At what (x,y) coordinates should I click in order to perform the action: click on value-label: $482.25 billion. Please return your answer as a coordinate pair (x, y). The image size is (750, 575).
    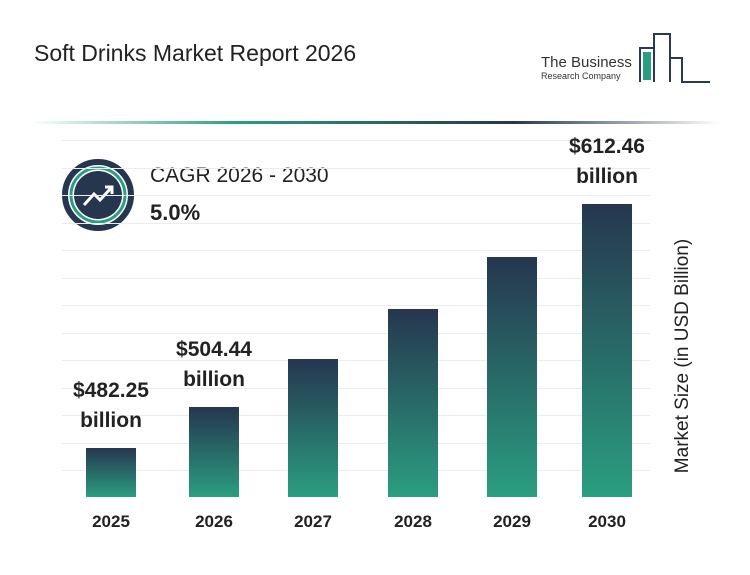
    Looking at the image, I should click on (111, 406).